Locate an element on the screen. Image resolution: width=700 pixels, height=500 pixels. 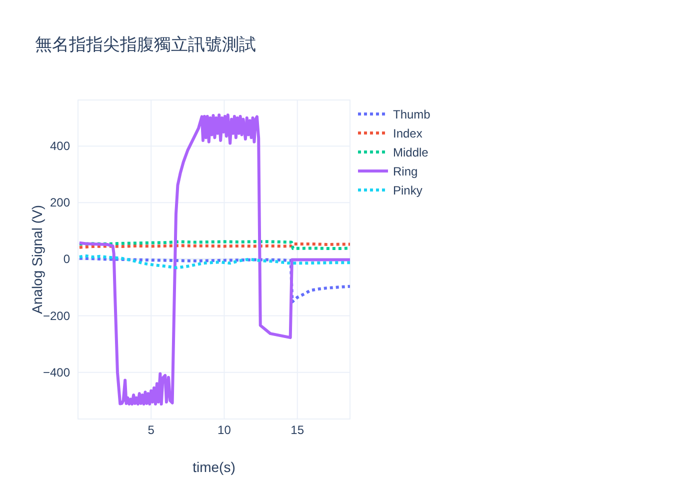
chart-title: 無名指指尖指腹獨立訊號測試 is located at coordinates (145, 44).